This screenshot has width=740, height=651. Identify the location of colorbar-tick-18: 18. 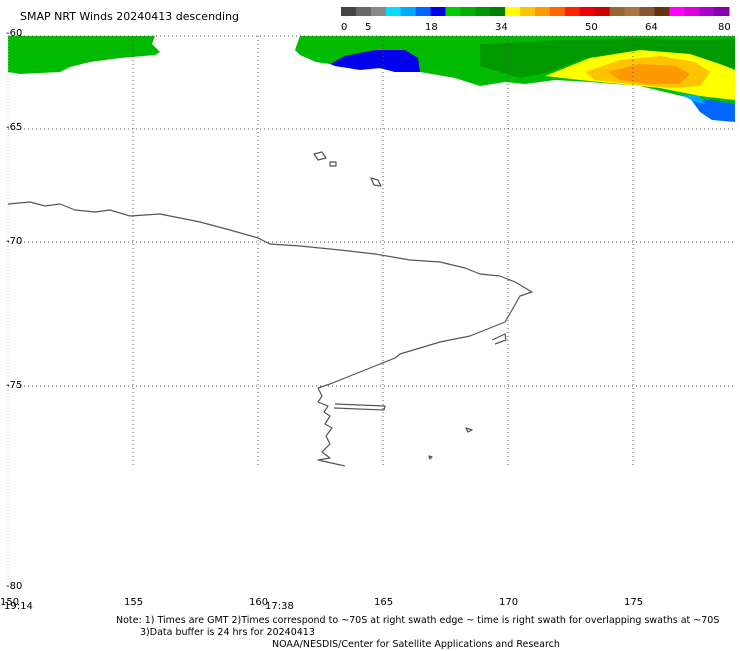
(431, 27).